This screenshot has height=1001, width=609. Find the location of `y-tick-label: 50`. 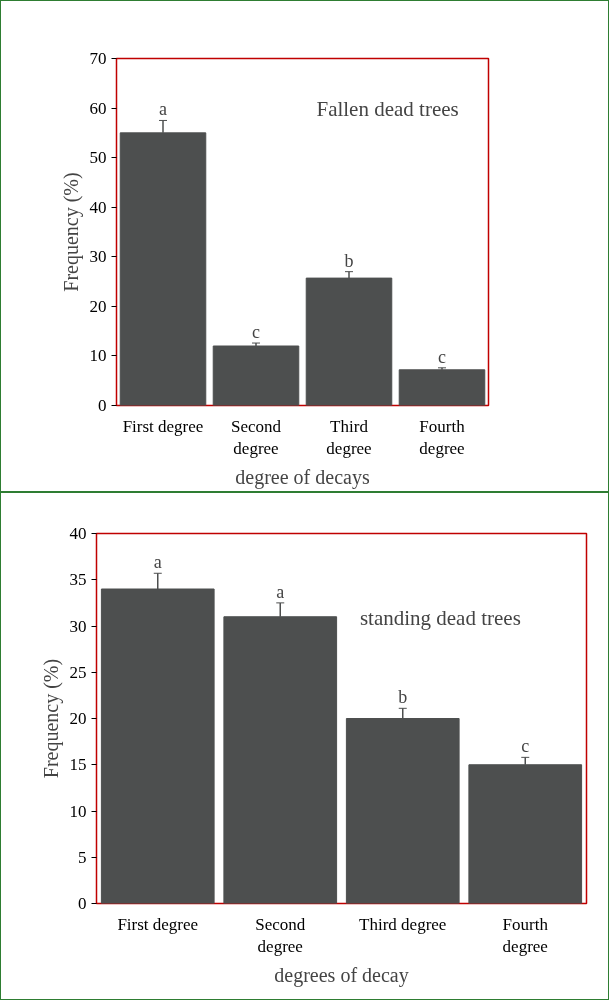

y-tick-label: 50 is located at coordinates (98, 158).